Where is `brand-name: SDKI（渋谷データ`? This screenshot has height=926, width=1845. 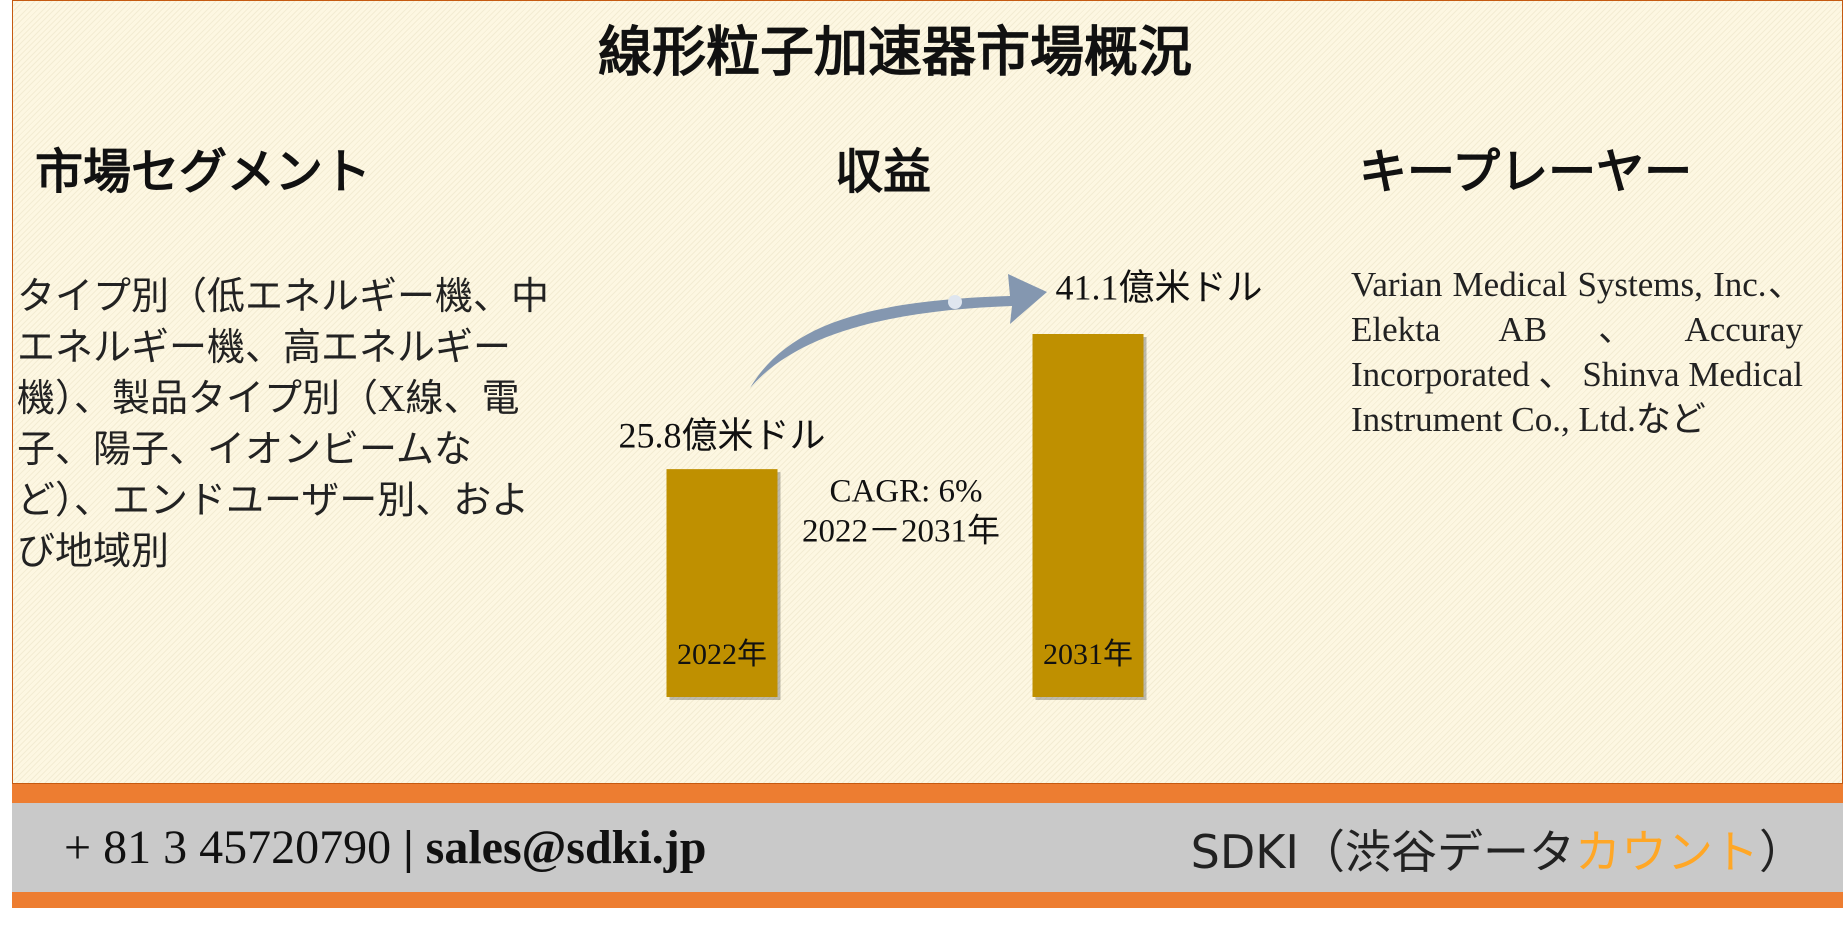 brand-name: SDKI（渋谷データ is located at coordinates (1382, 852).